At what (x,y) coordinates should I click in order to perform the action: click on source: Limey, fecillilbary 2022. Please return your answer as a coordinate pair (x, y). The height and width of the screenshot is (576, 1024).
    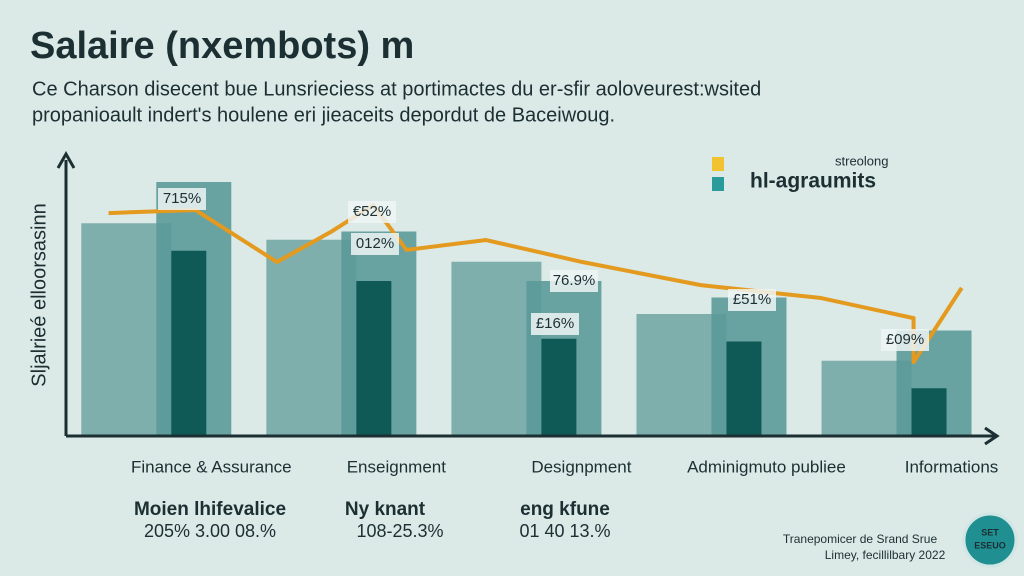
    Looking at the image, I should click on (885, 555).